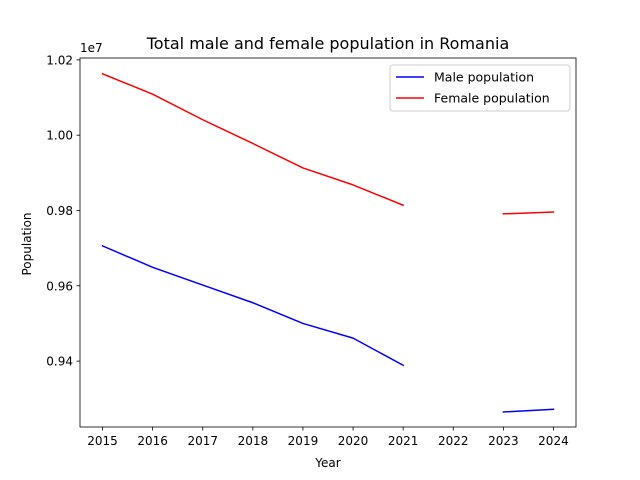  Describe the element at coordinates (27, 243) in the screenshot. I see `y-axis-title: Population` at that location.